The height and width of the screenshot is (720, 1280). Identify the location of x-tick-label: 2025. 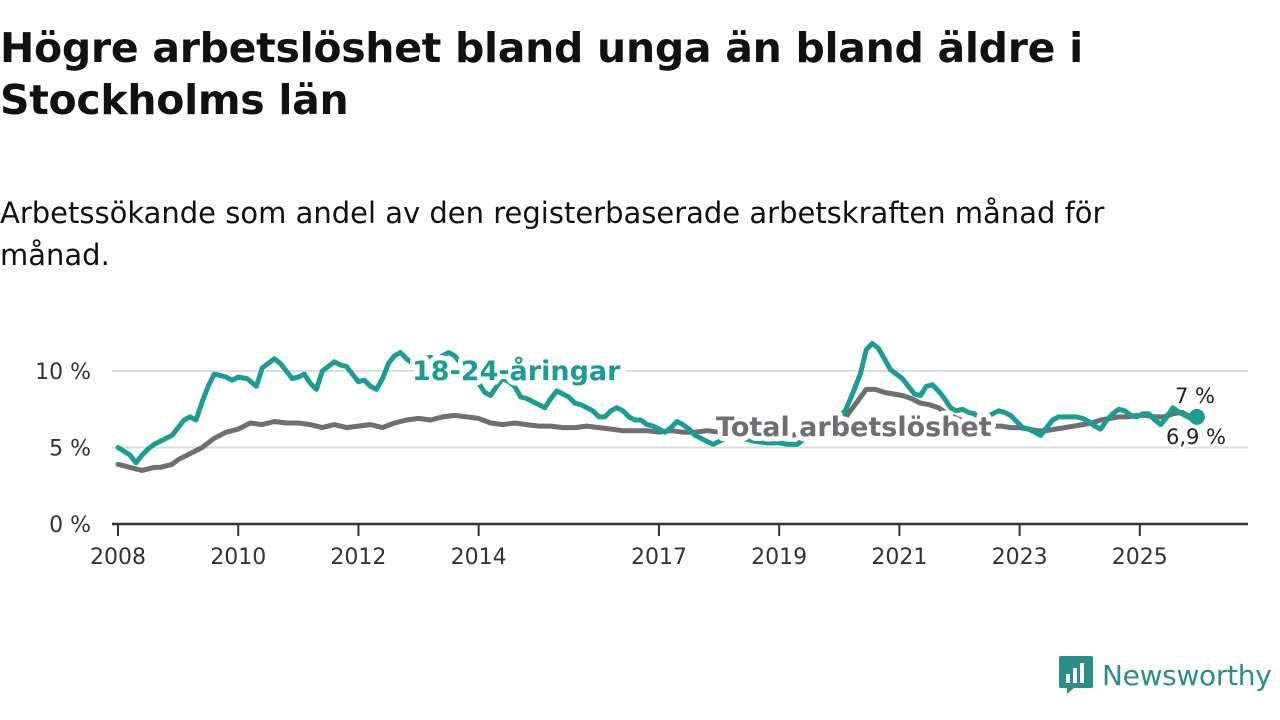
(1140, 557).